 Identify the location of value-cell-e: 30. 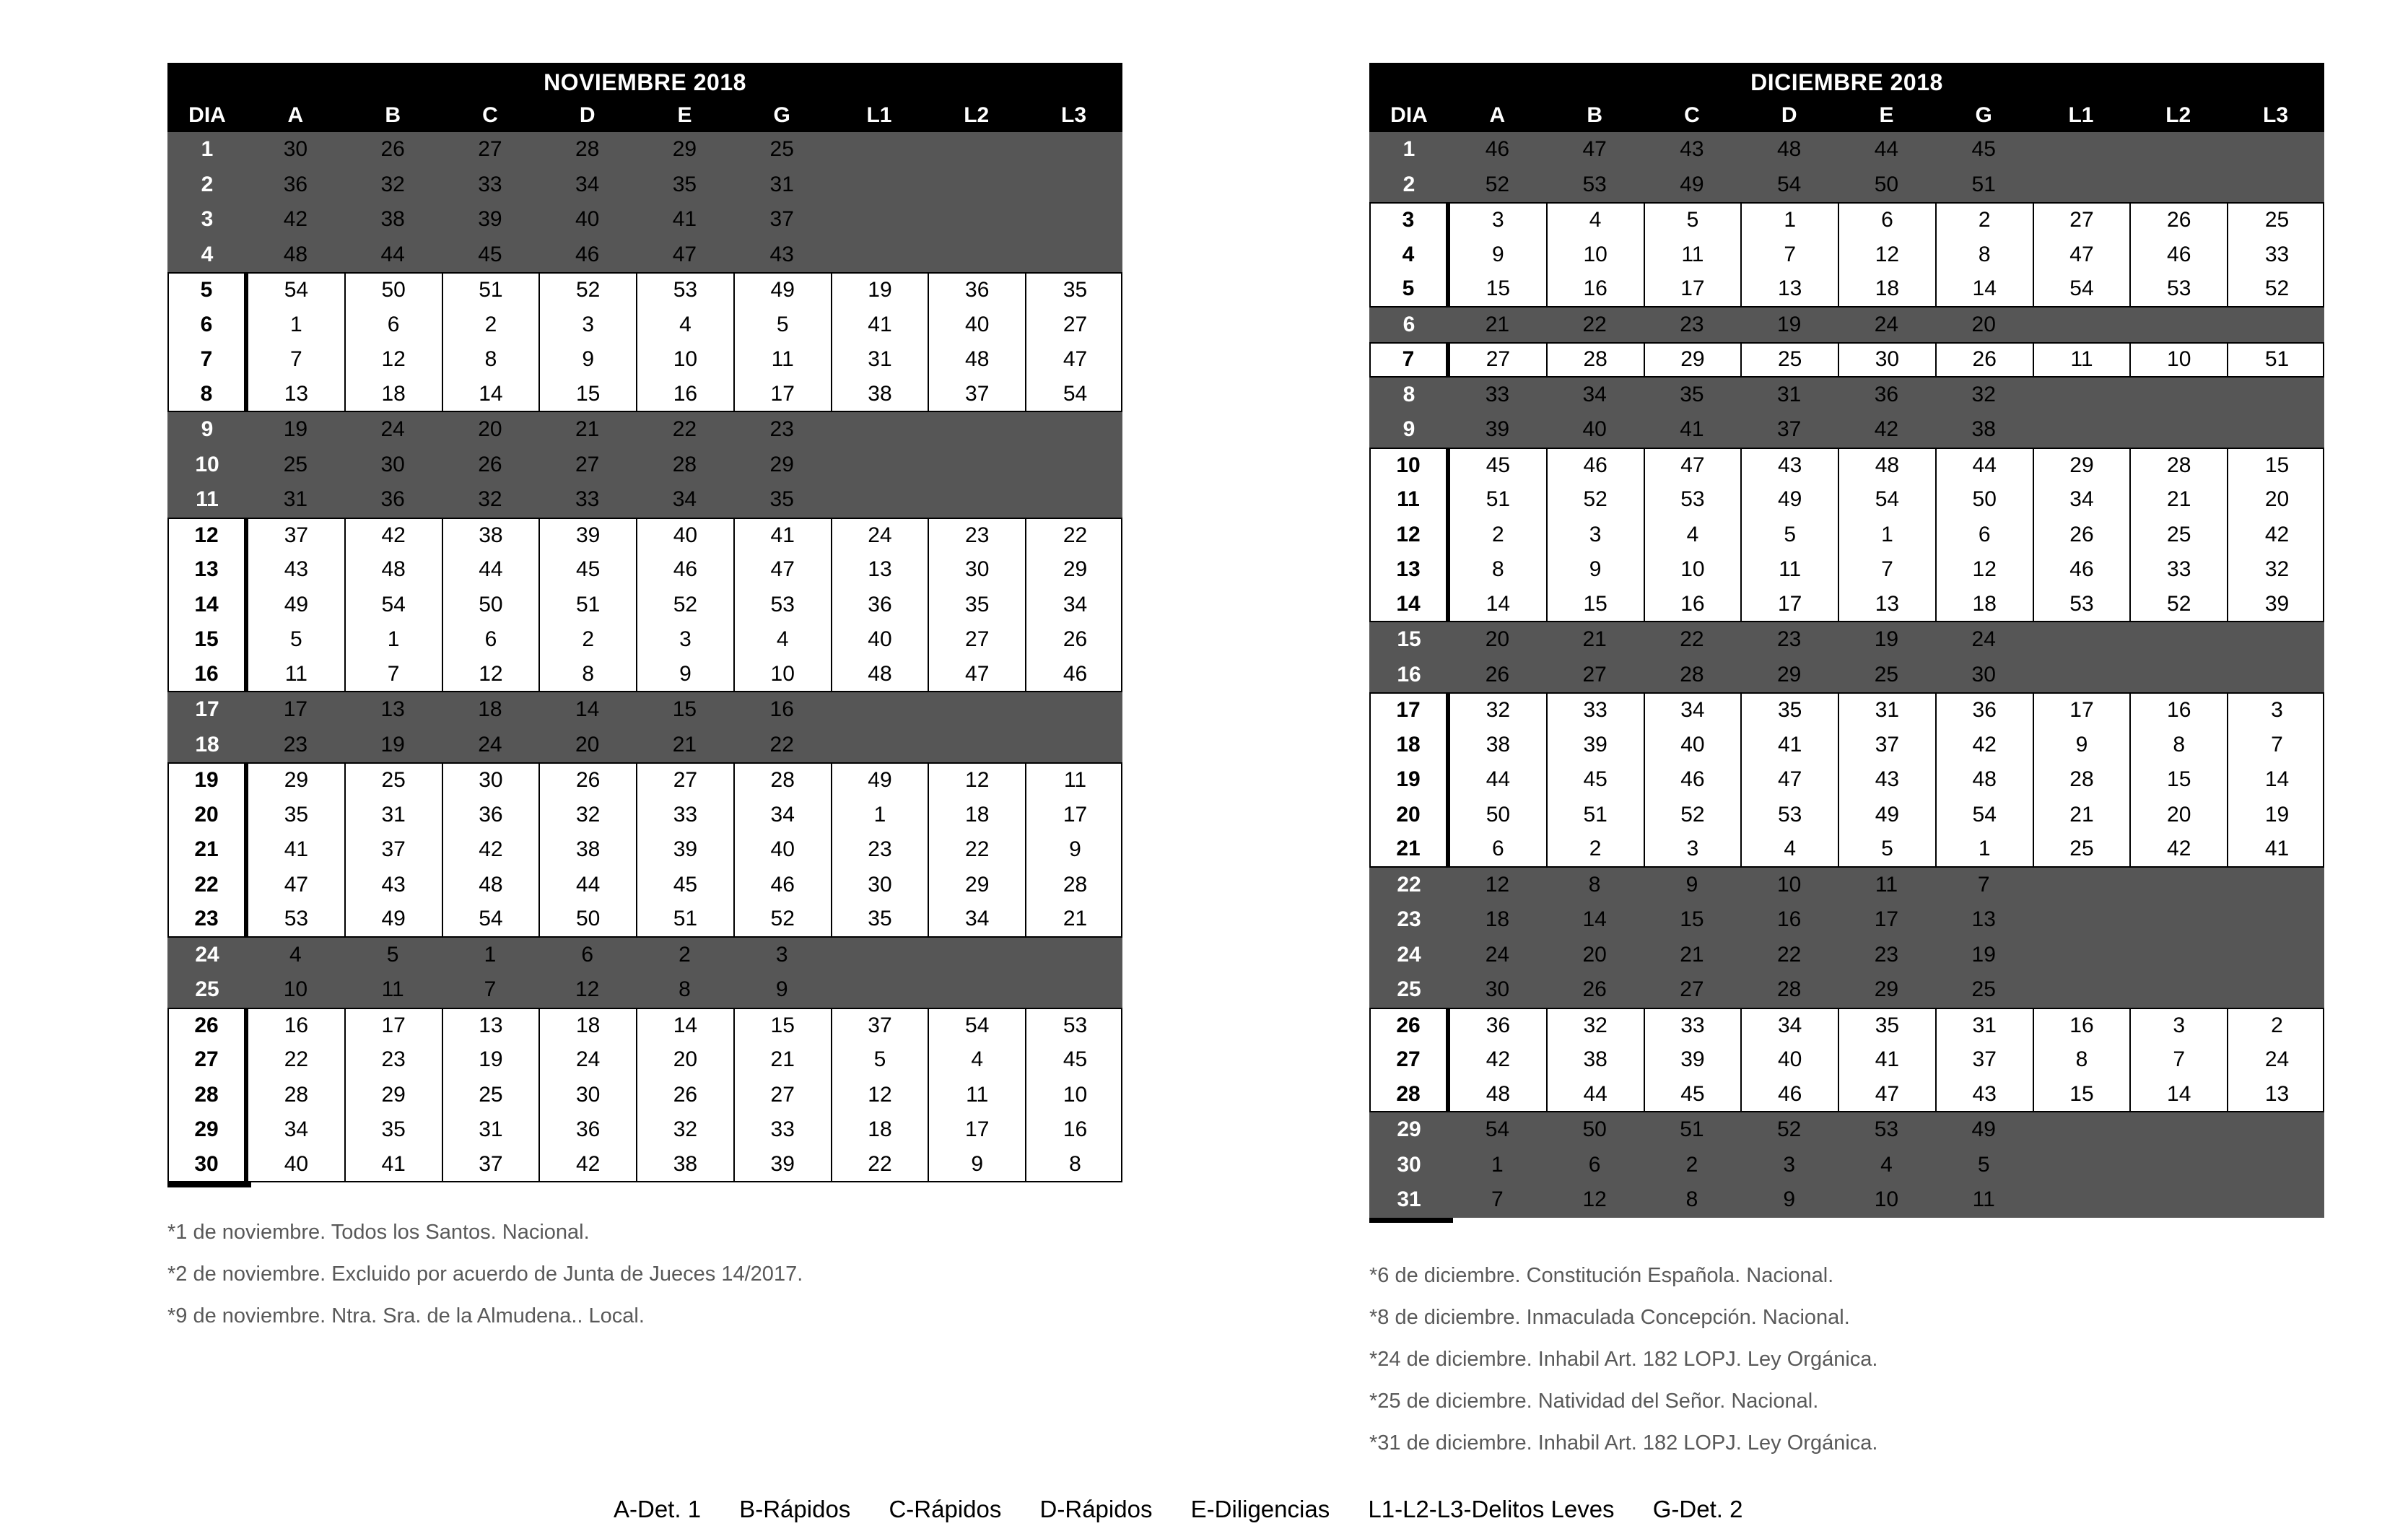
(1888, 360).